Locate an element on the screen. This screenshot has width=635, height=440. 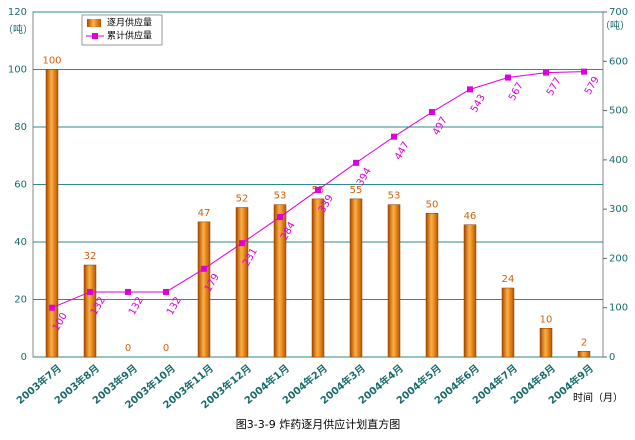
y-tick-label: 80 is located at coordinates (20, 127).